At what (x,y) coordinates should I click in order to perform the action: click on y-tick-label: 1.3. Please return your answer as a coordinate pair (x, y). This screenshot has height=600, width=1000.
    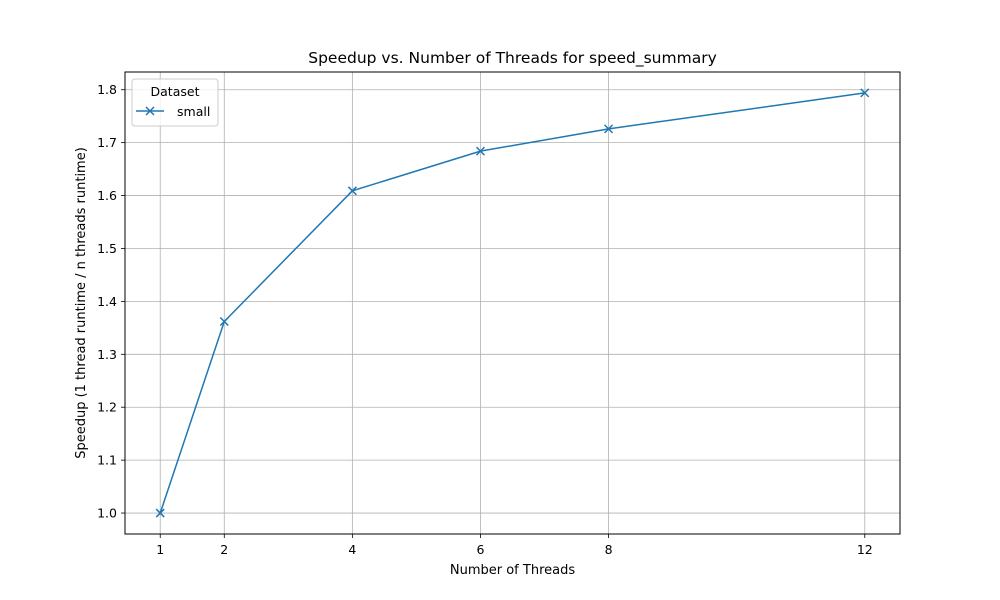
    Looking at the image, I should click on (107, 354).